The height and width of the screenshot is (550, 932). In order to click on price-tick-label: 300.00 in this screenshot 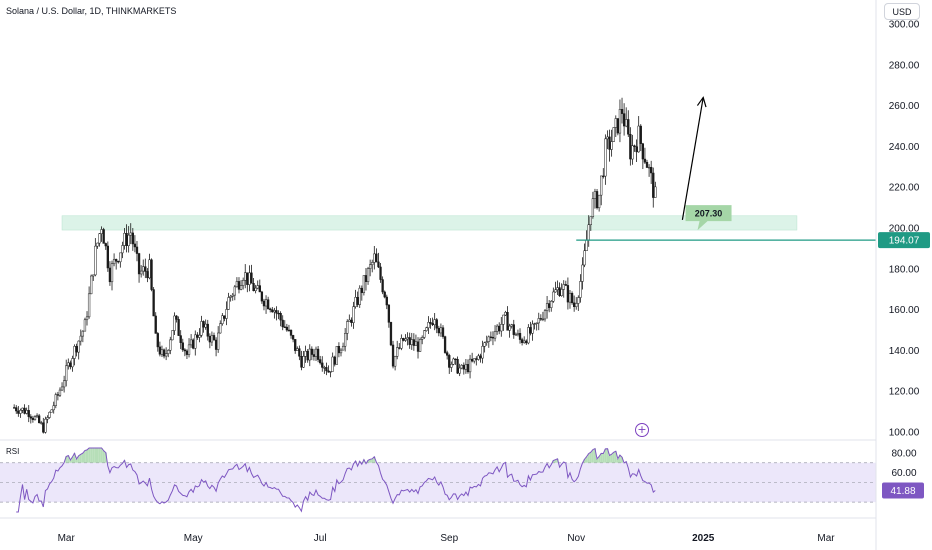, I will do `click(904, 25)`.